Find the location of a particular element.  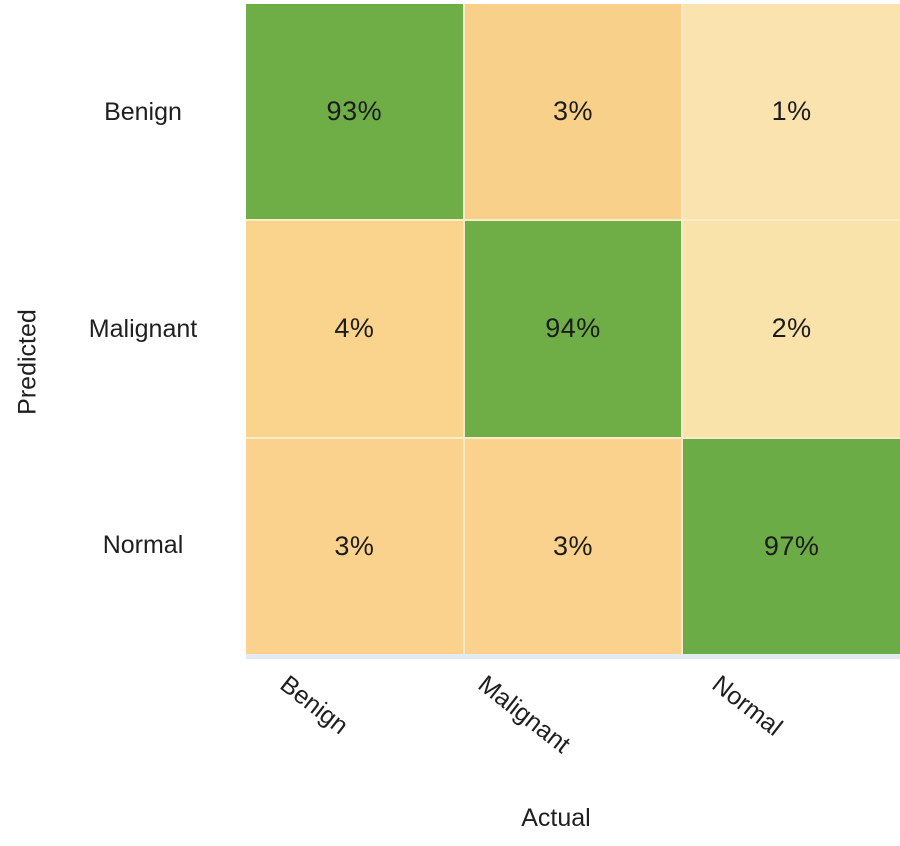

matrix-cell-malignant-benign: 4% is located at coordinates (354, 329).